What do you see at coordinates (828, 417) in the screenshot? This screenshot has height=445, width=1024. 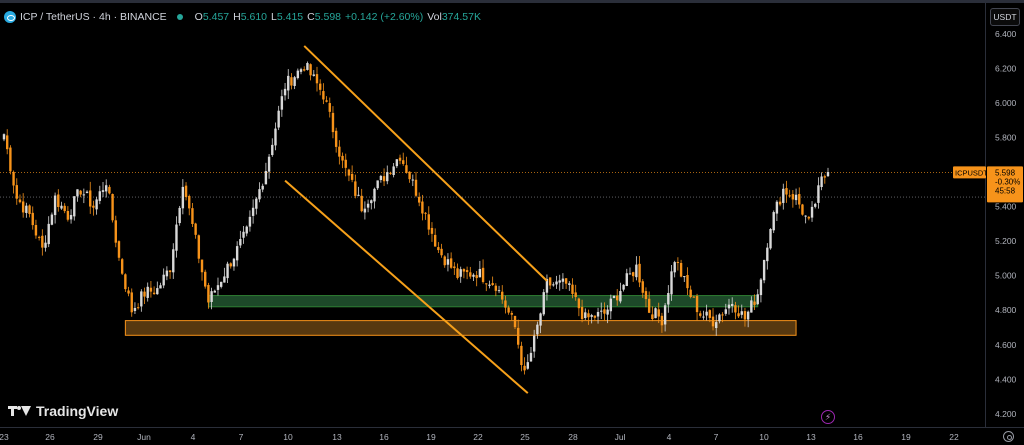 I see `lightning-icon: ⚡` at bounding box center [828, 417].